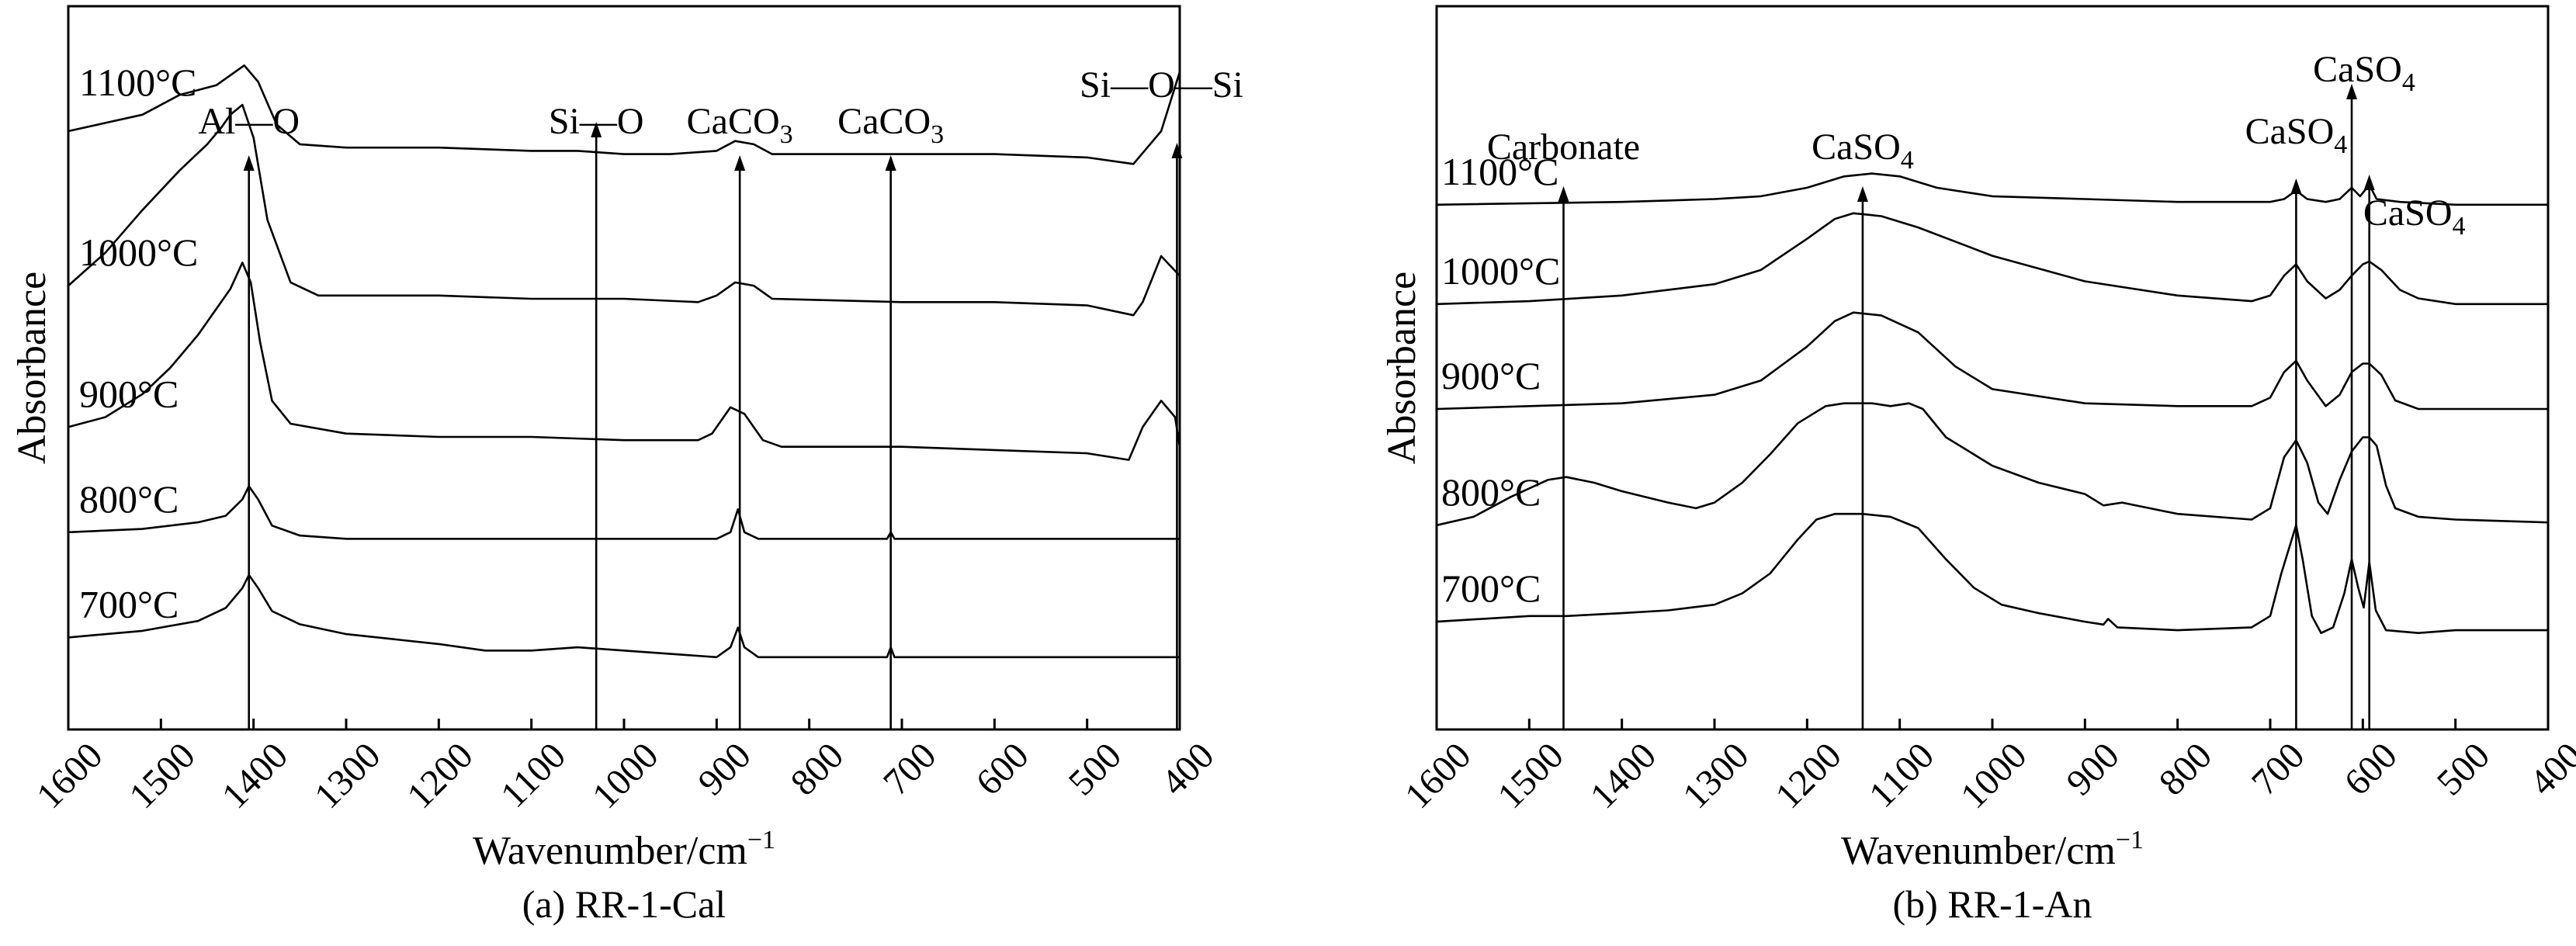  I want to click on peak-label: Si—O, so click(596, 122).